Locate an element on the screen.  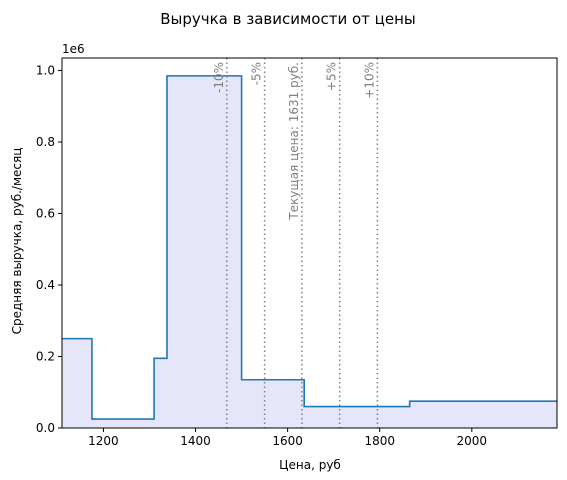
x-axis-label: Цена, руб is located at coordinates (310, 465).